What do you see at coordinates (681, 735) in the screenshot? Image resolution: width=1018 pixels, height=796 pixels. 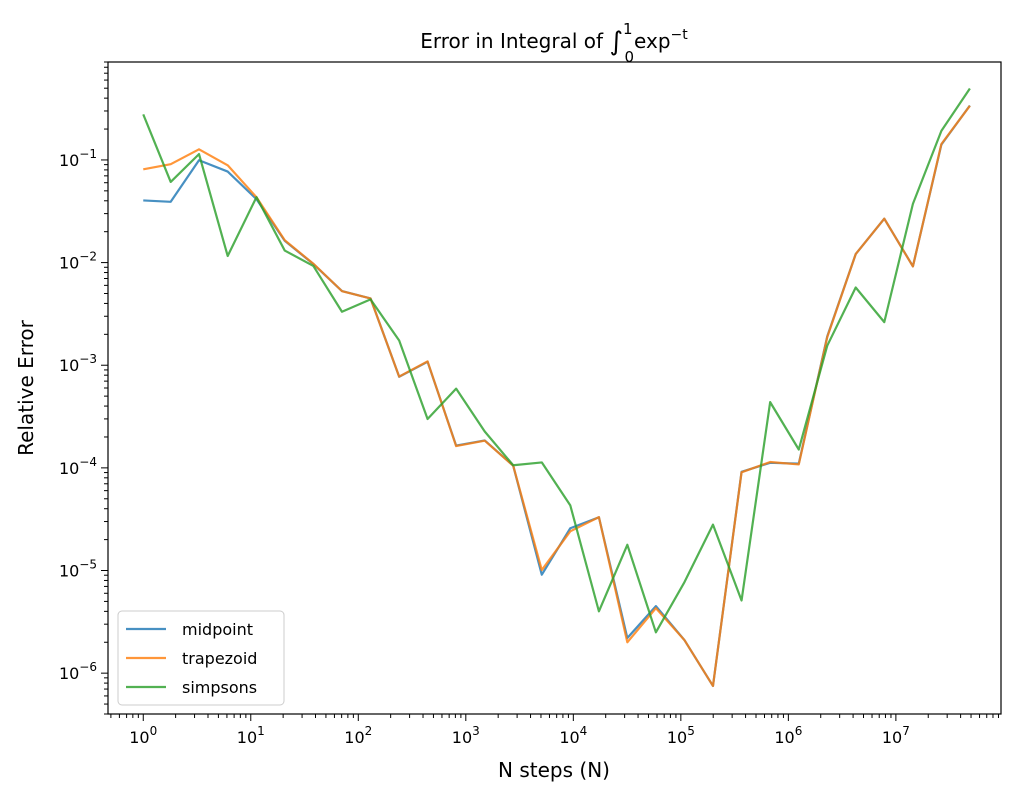 I see `x-tick-label: 10⁵` at bounding box center [681, 735].